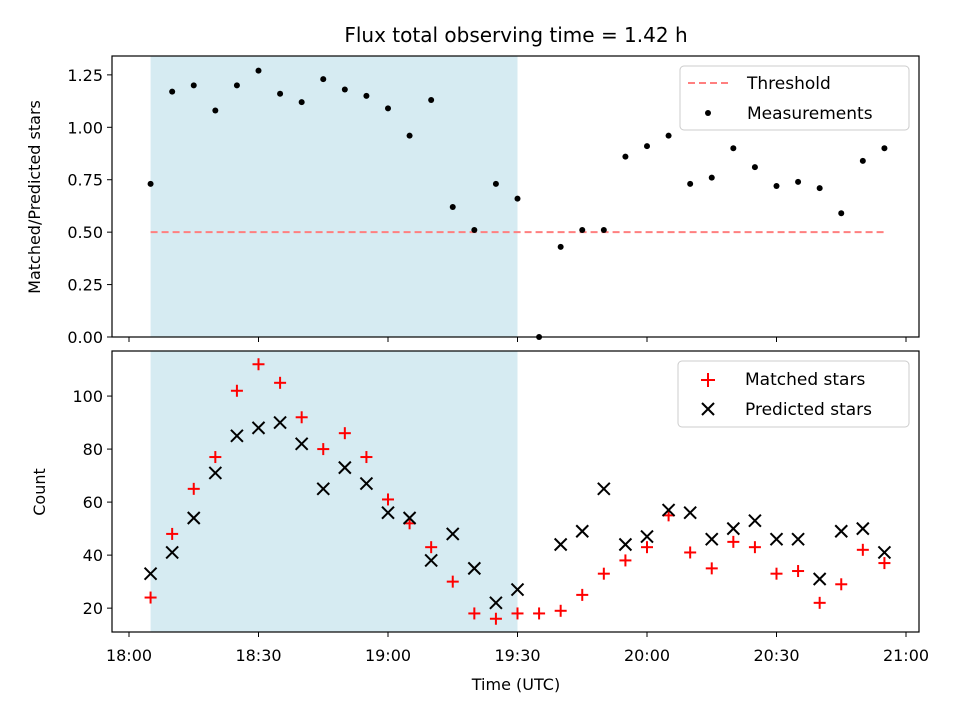 The width and height of the screenshot is (960, 720). What do you see at coordinates (810, 114) in the screenshot?
I see `legend-measurements-label: Measurements` at bounding box center [810, 114].